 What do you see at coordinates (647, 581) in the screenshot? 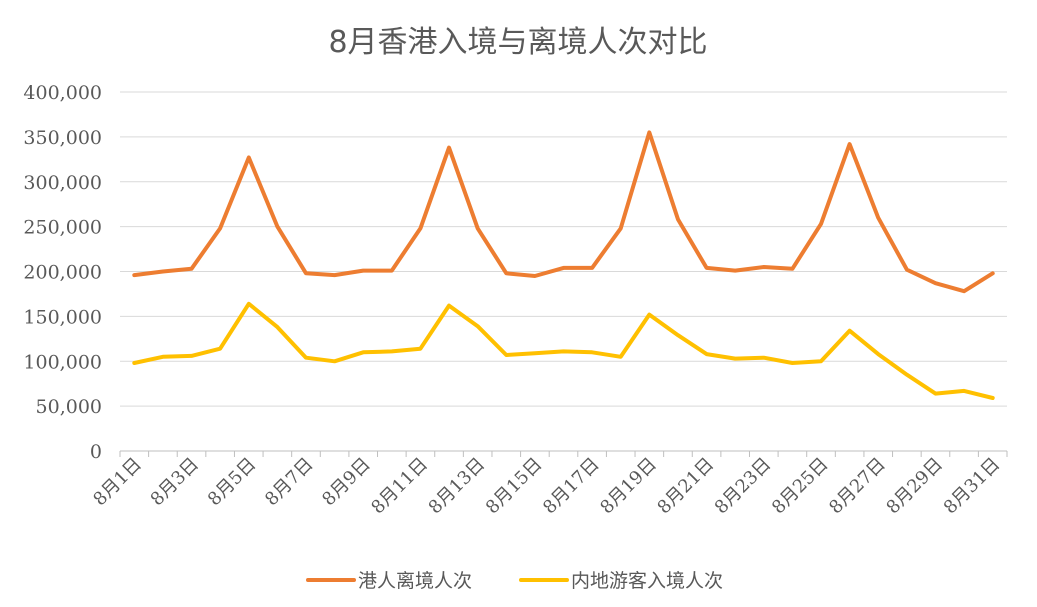
I see `legend-label-1: 内地游客入境人次` at bounding box center [647, 581].